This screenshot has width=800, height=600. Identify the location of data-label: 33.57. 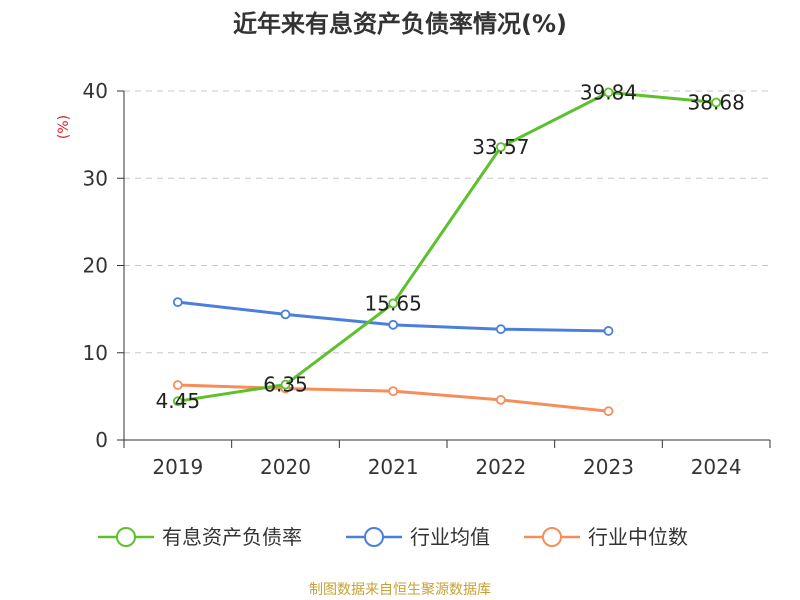
(500, 147).